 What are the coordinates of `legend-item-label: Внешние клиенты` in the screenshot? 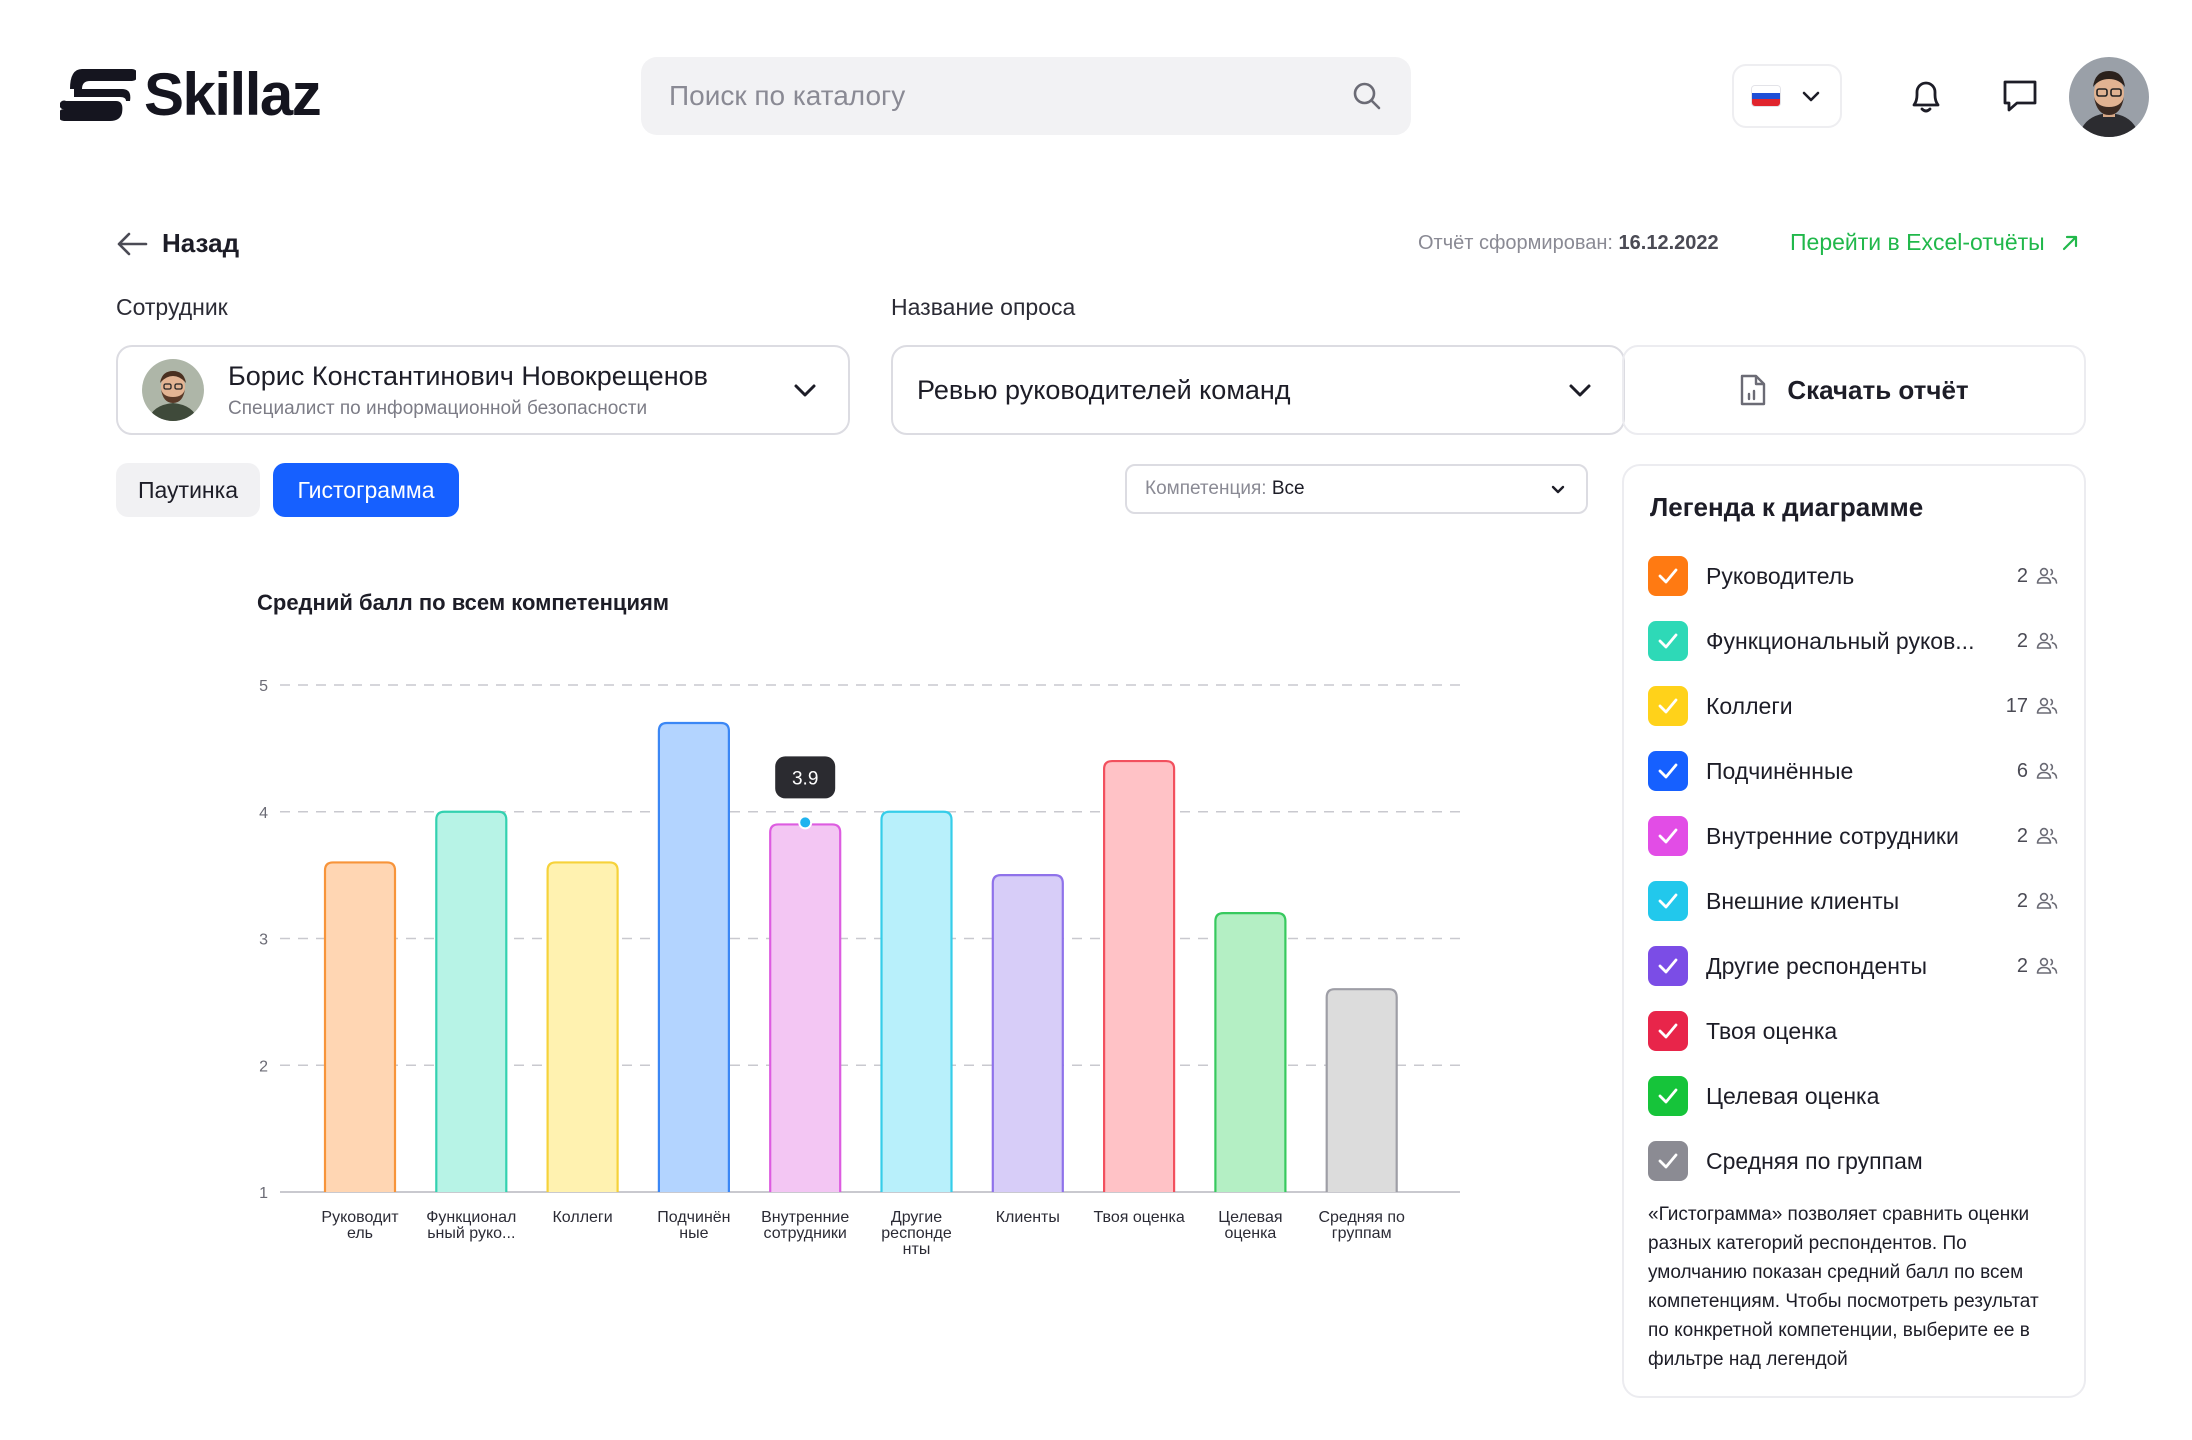 It's located at (1803, 900).